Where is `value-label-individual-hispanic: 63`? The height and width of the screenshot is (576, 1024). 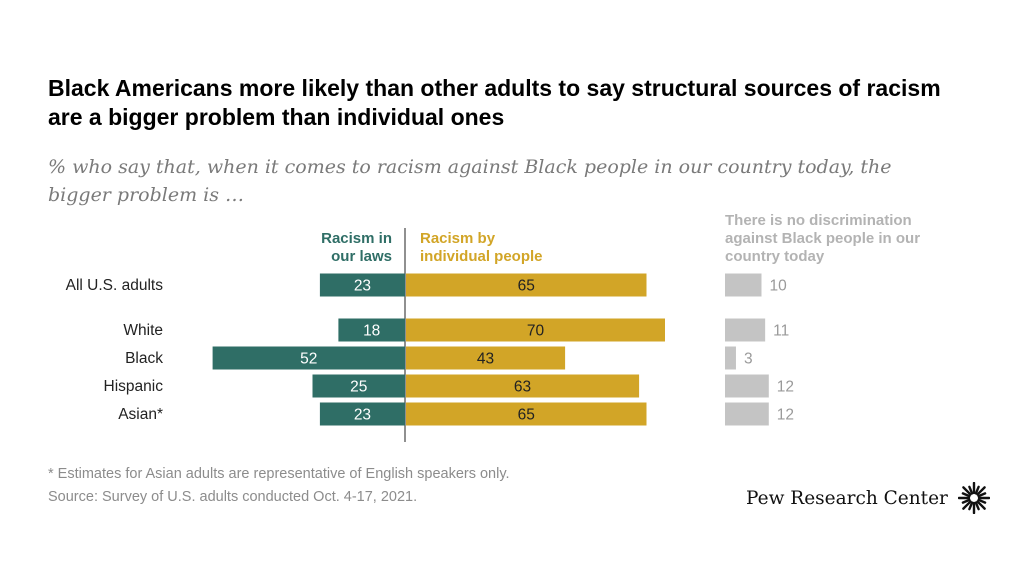 value-label-individual-hispanic: 63 is located at coordinates (522, 387).